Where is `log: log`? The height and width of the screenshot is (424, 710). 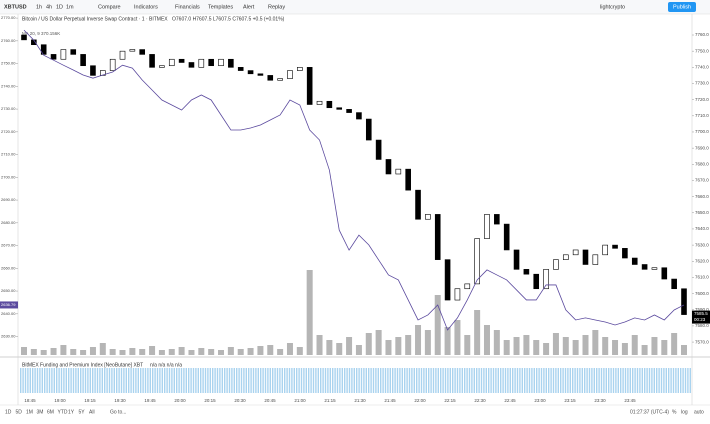
log: log is located at coordinates (684, 412).